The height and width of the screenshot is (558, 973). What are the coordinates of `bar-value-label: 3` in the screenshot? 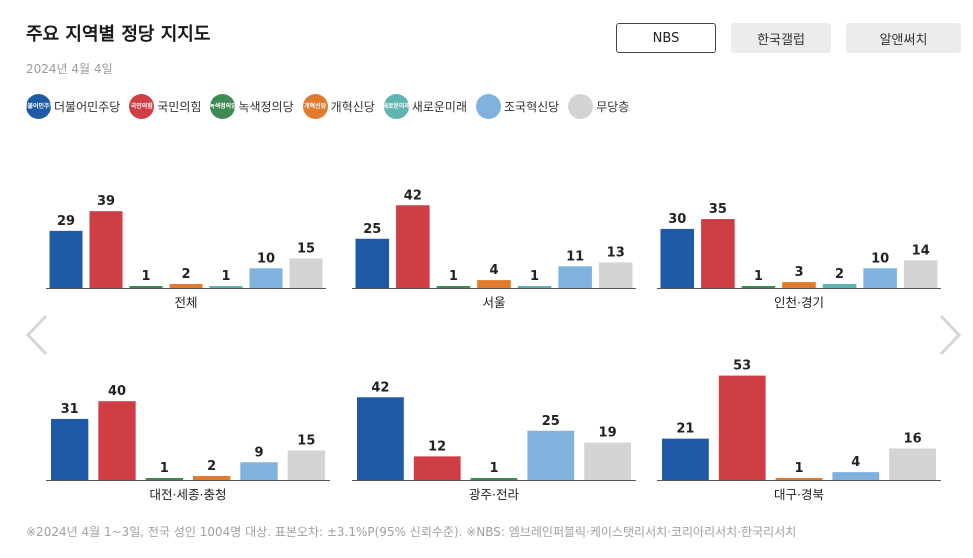 It's located at (798, 272).